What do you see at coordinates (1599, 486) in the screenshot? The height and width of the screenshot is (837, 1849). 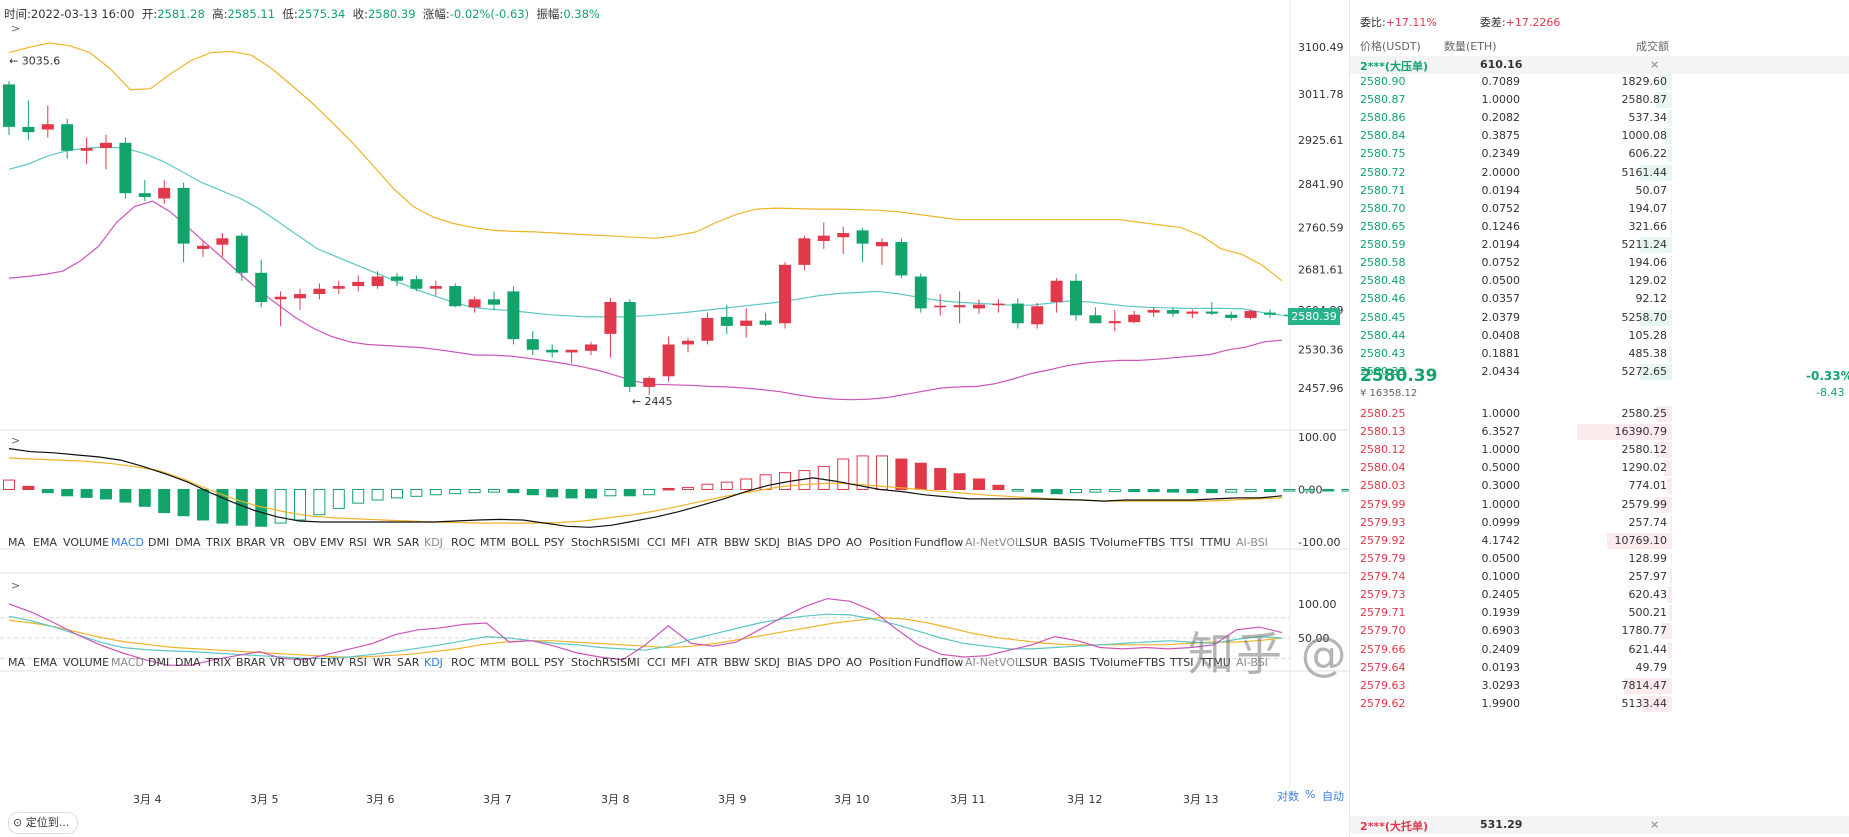 I see `ask-row: 2580.03 0.3000 774.01` at bounding box center [1599, 486].